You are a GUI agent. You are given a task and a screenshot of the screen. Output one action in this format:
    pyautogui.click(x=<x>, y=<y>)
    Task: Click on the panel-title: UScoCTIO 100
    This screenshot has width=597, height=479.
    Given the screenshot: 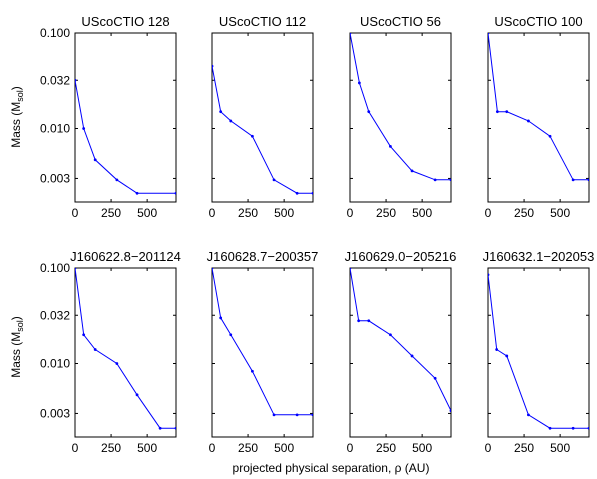 What is the action you would take?
    pyautogui.click(x=538, y=21)
    